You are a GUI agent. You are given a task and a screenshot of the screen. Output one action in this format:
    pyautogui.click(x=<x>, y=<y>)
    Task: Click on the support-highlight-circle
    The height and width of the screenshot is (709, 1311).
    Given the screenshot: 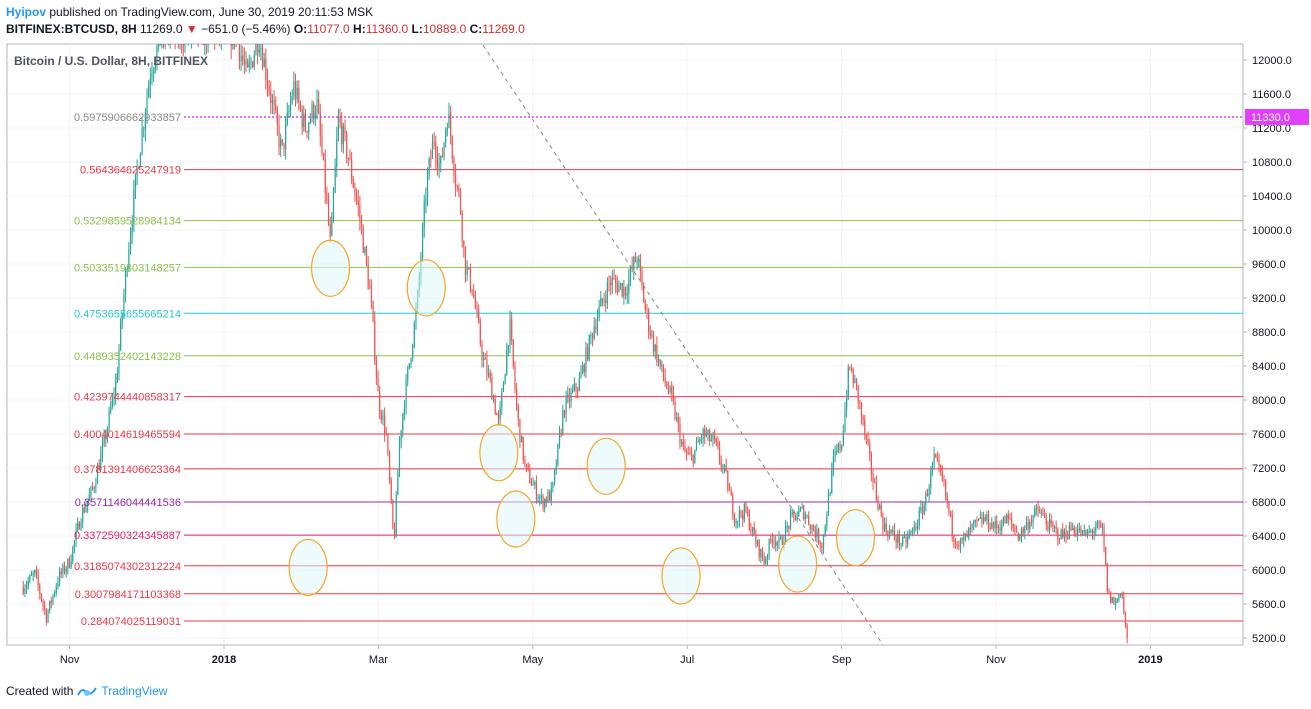 What is the action you would take?
    pyautogui.click(x=426, y=288)
    